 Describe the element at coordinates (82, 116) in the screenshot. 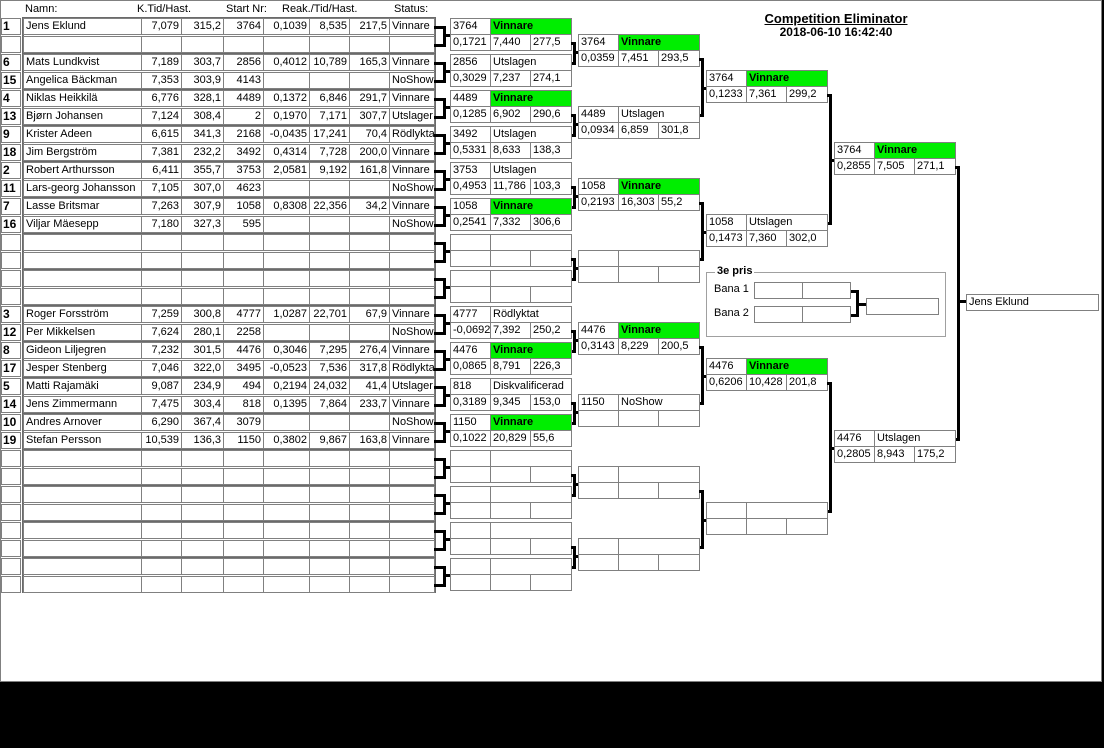

I see `entry-name: Bjørn Johansen` at that location.